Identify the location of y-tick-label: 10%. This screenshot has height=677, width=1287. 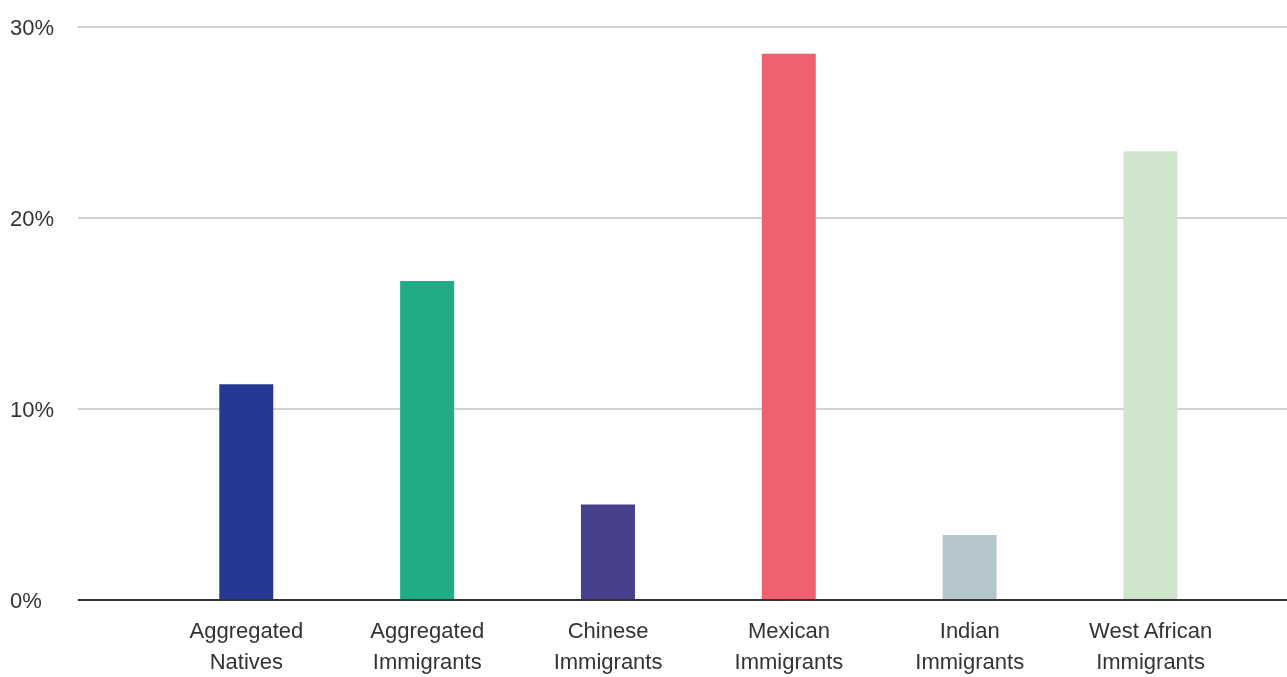
(32, 409).